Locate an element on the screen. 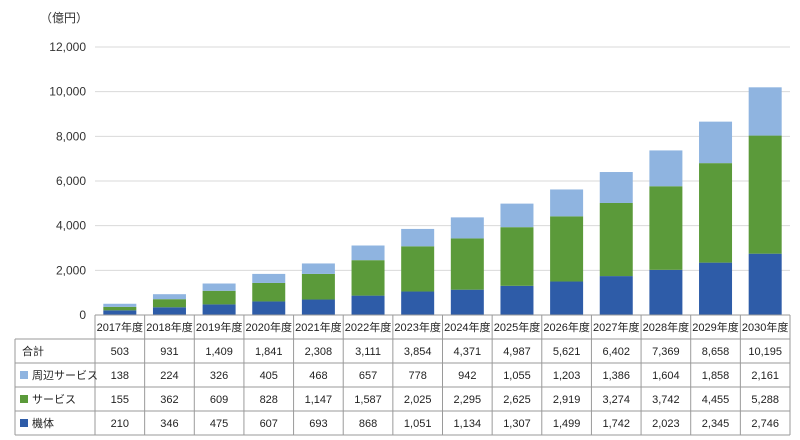  table-cell-value: 468 is located at coordinates (318, 376).